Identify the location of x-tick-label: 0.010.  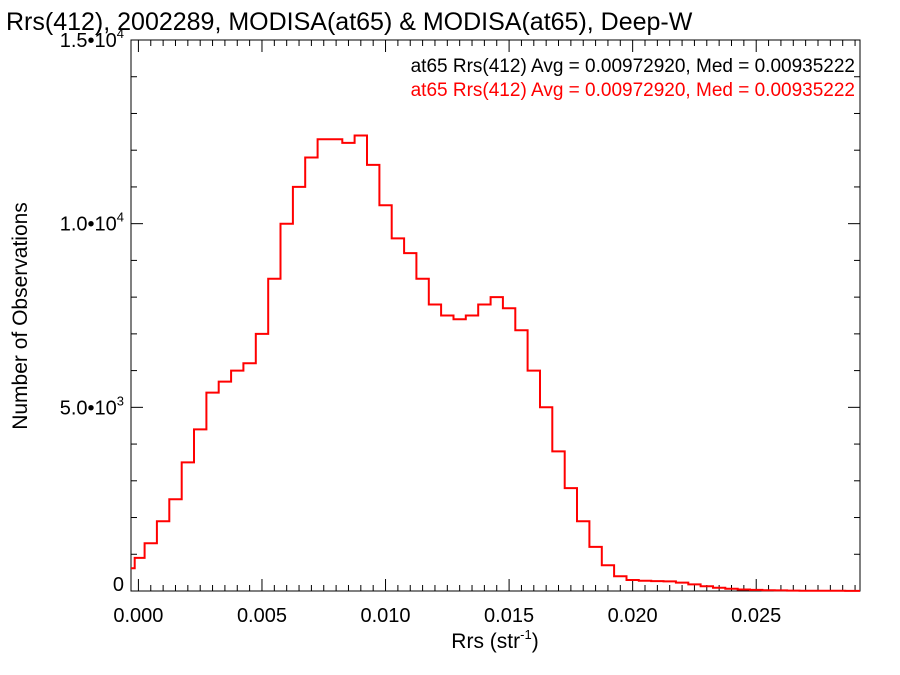
(386, 616).